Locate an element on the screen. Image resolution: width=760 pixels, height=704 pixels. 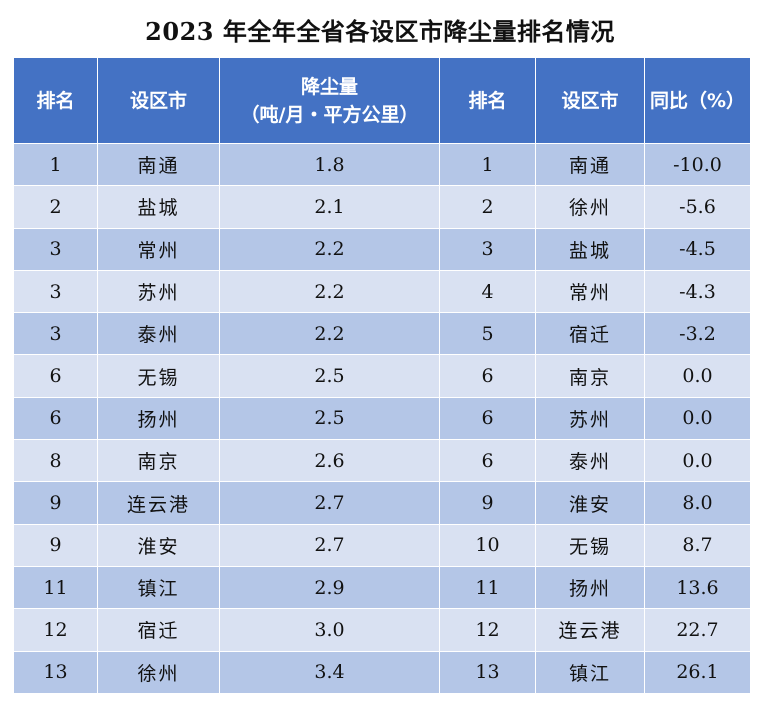
header-city-left: 设区市 is located at coordinates (158, 100).